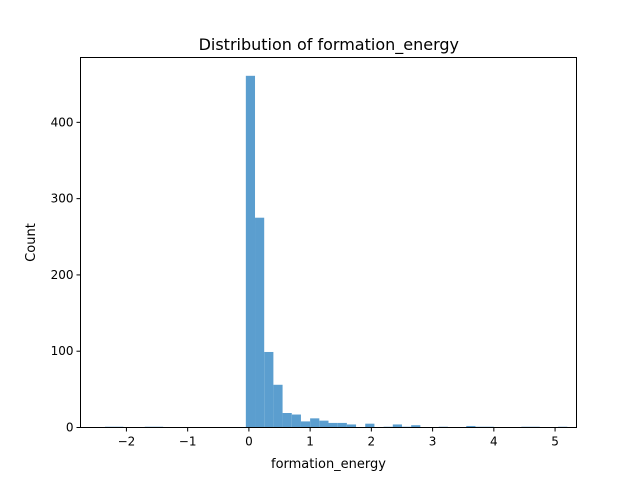  What do you see at coordinates (249, 442) in the screenshot?
I see `x-tick-label: 0` at bounding box center [249, 442].